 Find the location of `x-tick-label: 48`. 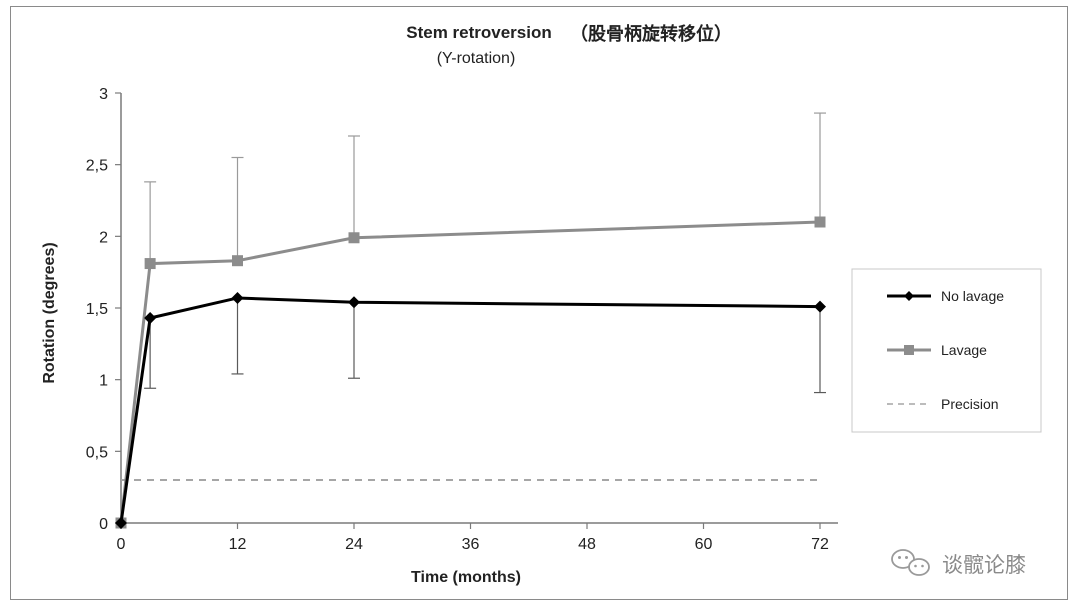

x-tick-label: 48 is located at coordinates (587, 544).